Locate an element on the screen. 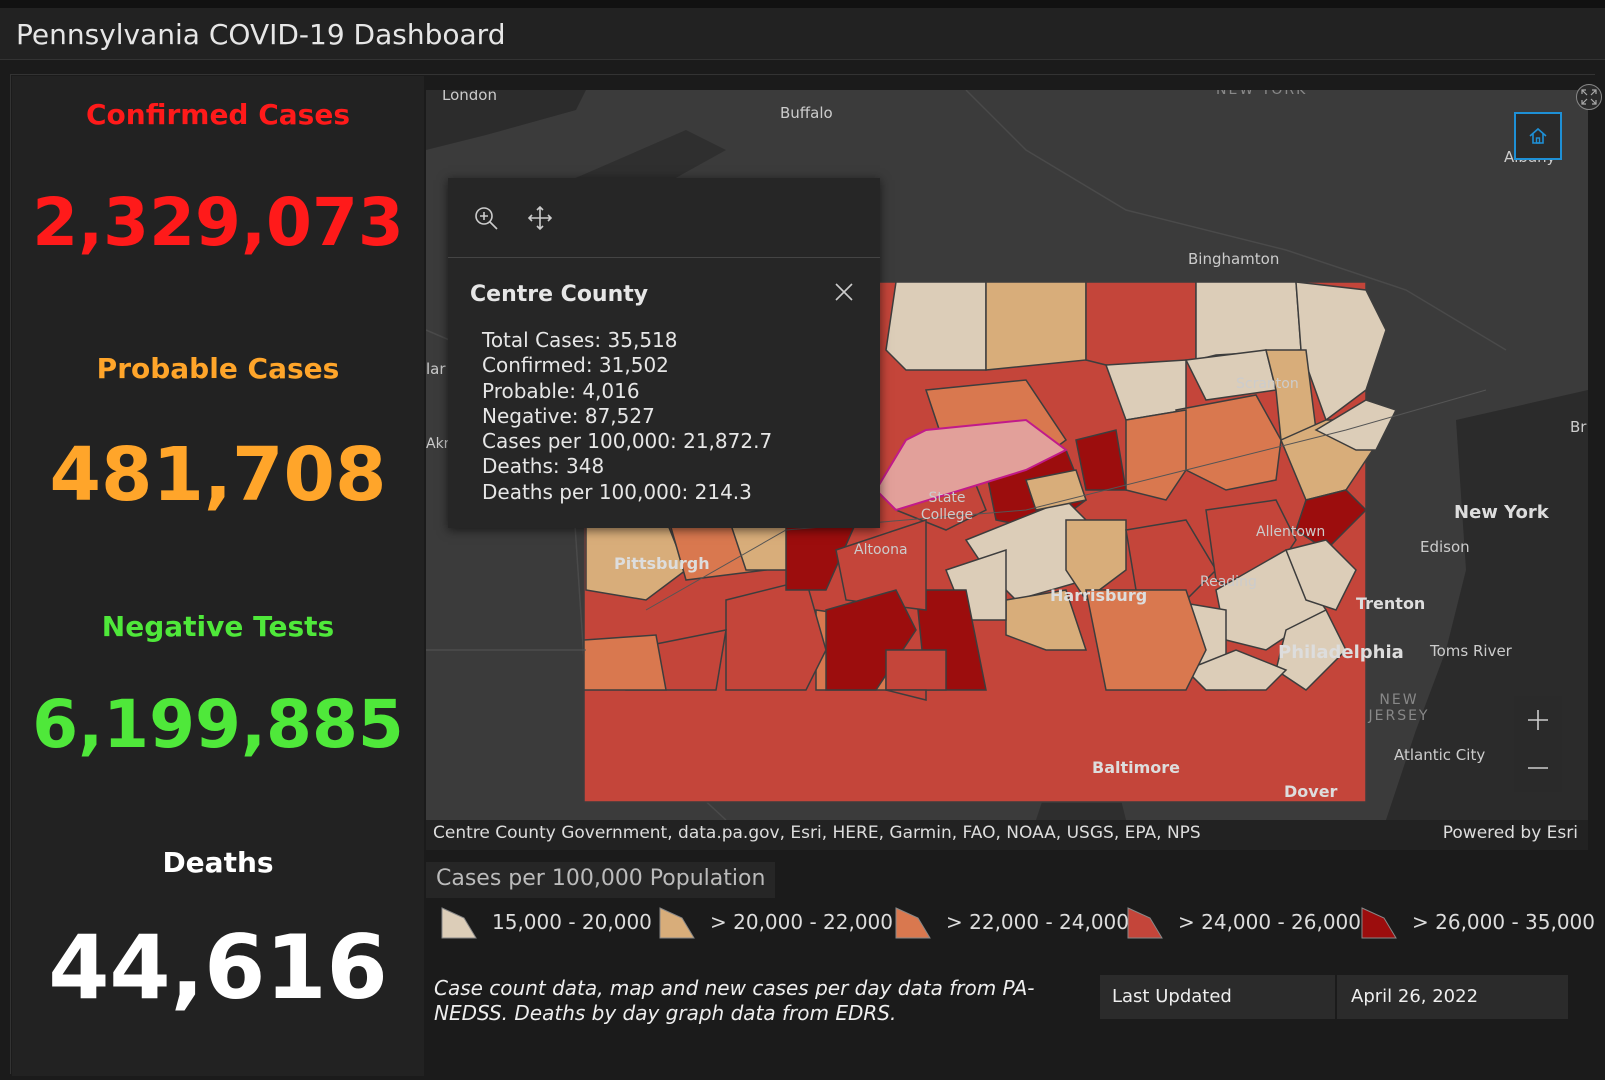 Image resolution: width=1605 pixels, height=1080 pixels. last-updated: Last Updated April 26, 2022 is located at coordinates (1334, 997).